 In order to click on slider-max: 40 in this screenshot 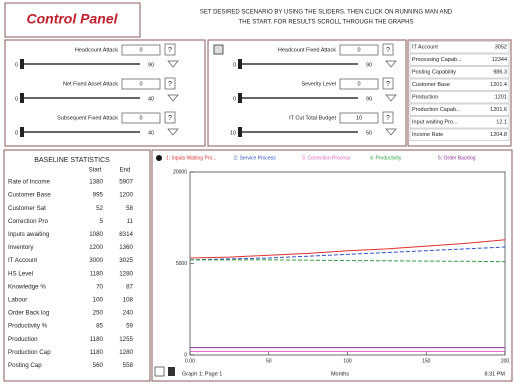, I will do `click(151, 133)`.